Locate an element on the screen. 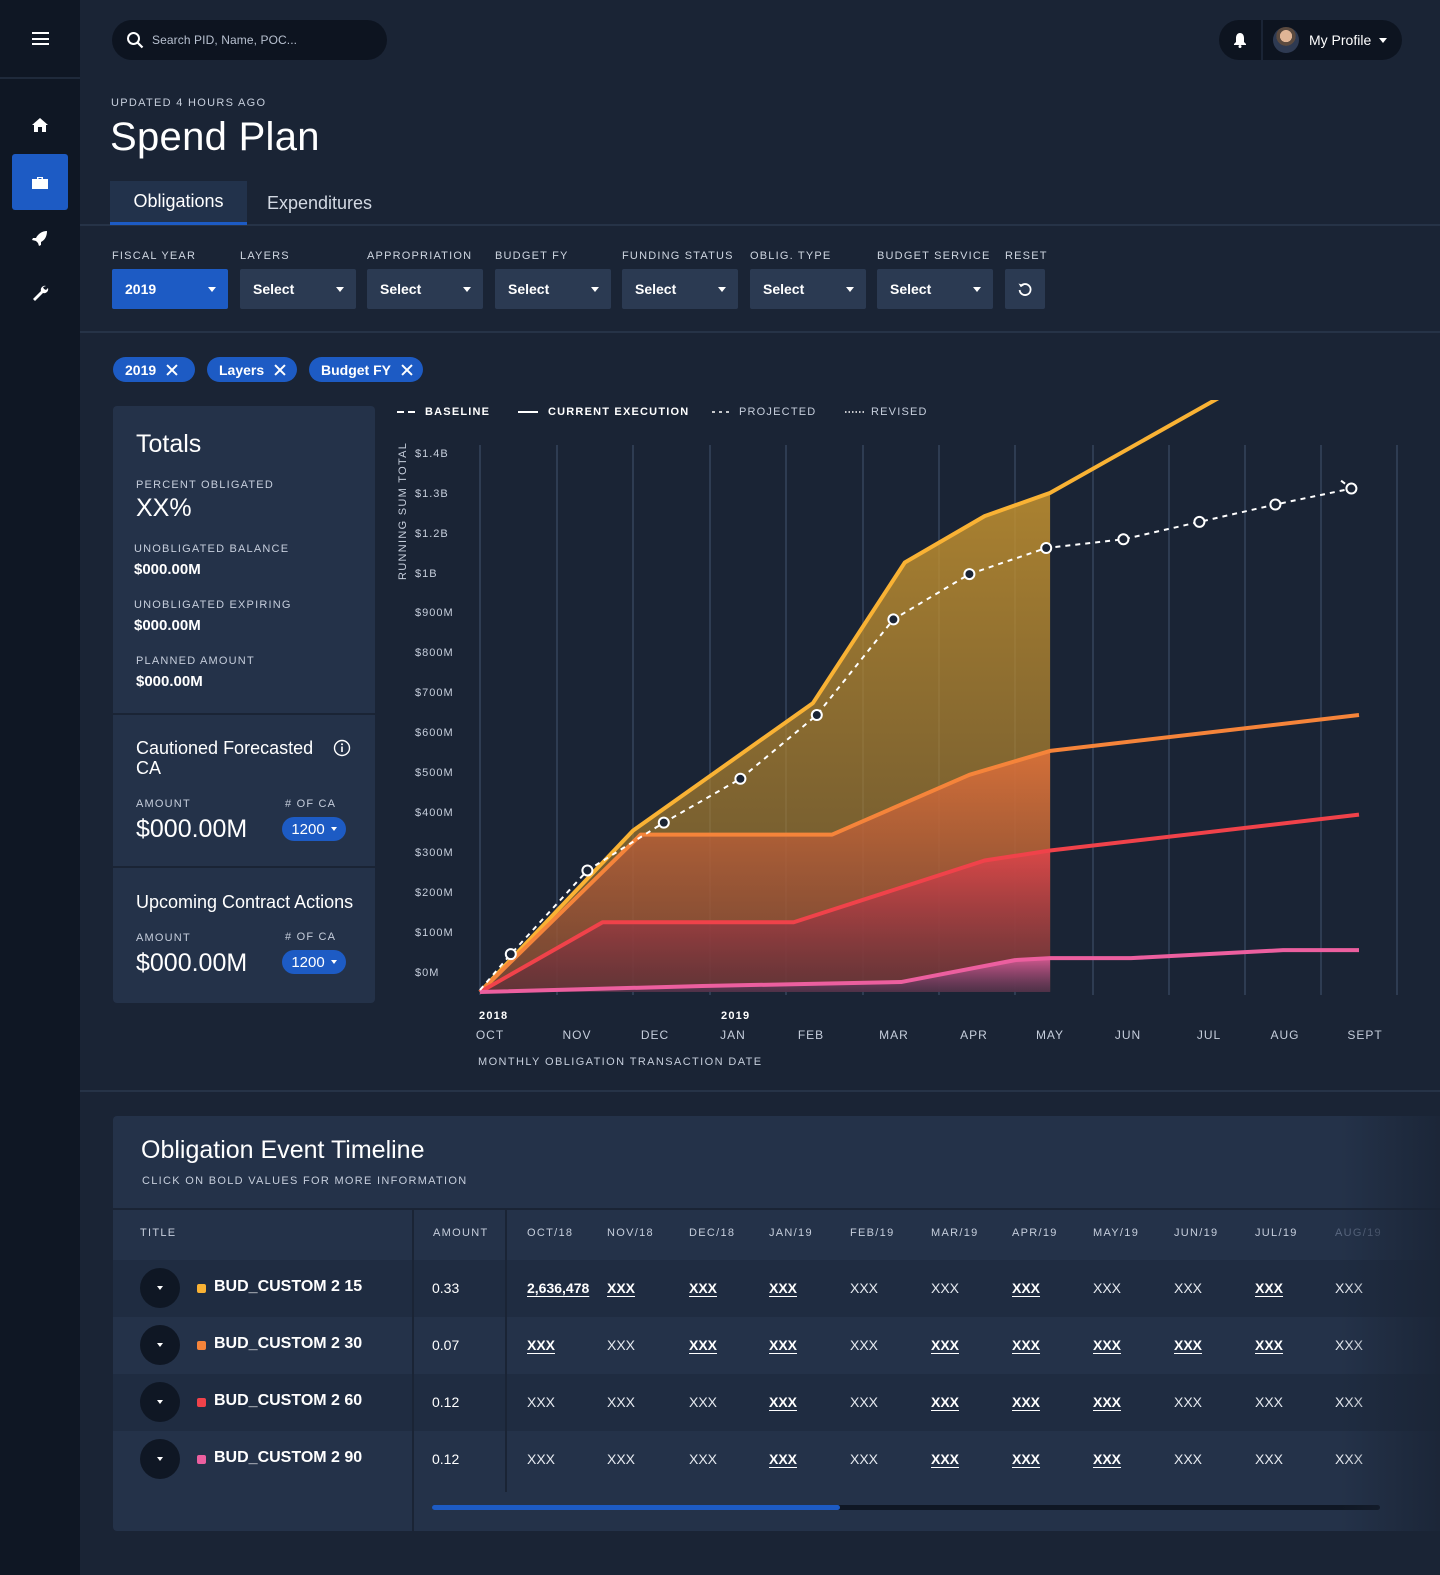  reset-button is located at coordinates (1025, 289).